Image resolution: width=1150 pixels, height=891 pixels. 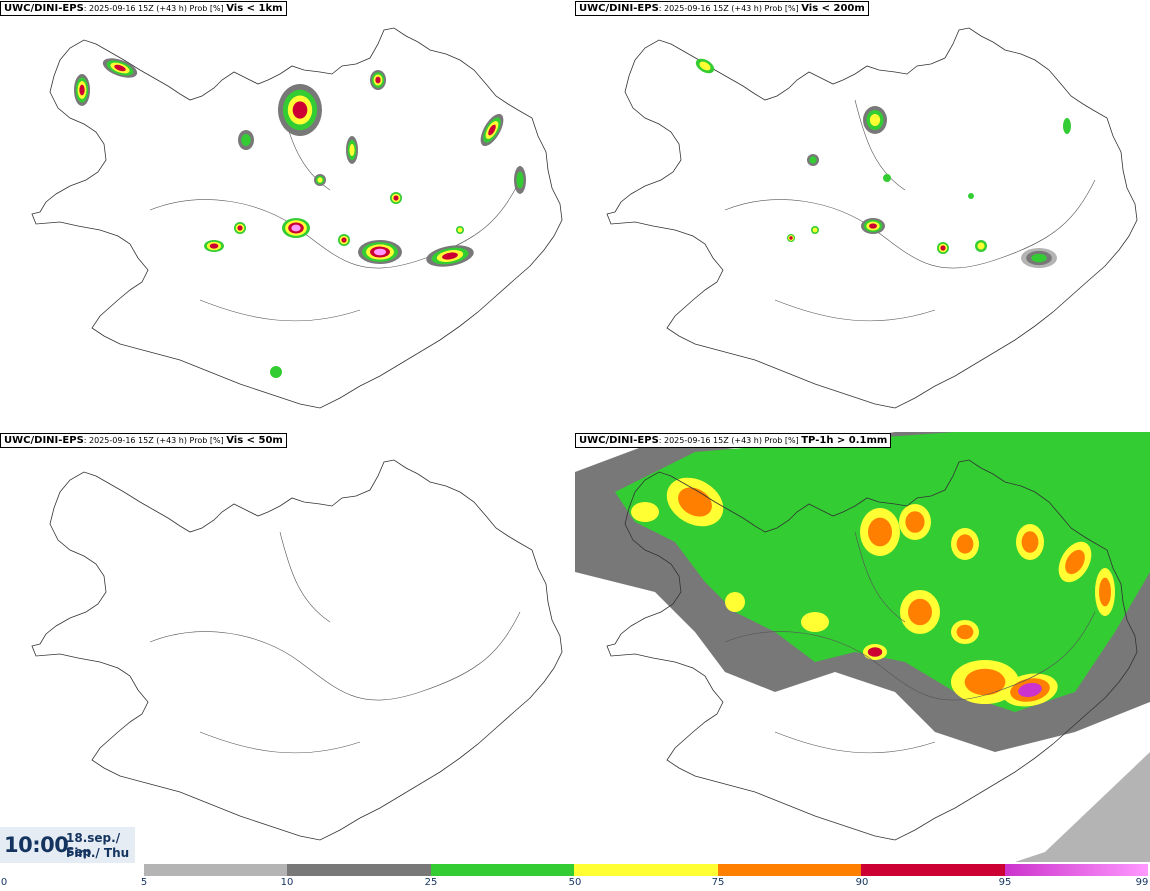 What do you see at coordinates (98, 853) in the screenshot?
I see `valid-date-line2: Fim./ Thu` at bounding box center [98, 853].